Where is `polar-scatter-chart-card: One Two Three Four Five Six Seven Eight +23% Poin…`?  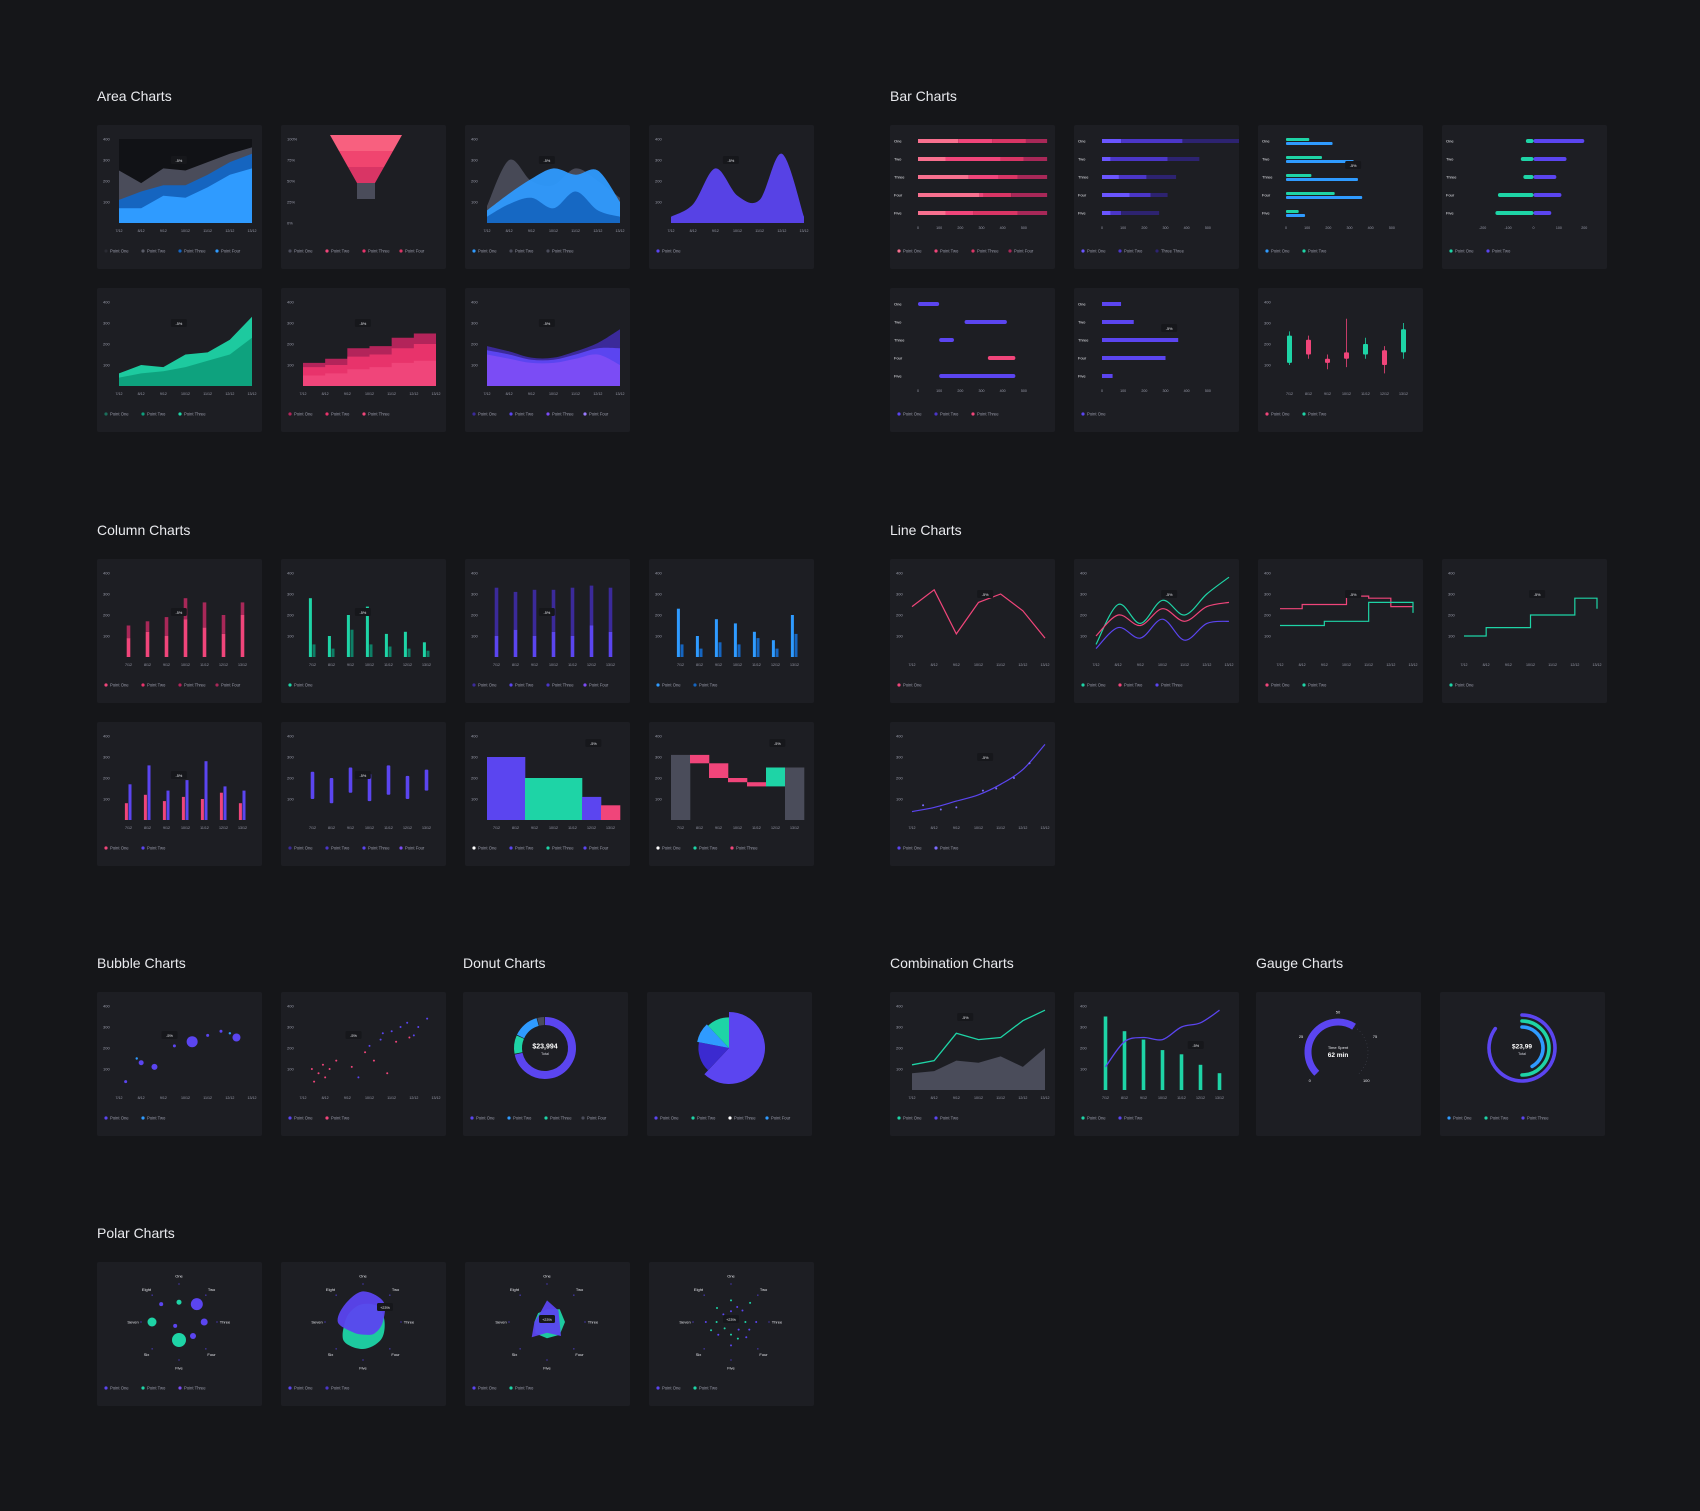
polar-scatter-chart-card: One Two Three Four Five Six Seven Eight +23% Poin… is located at coordinates (731, 1334).